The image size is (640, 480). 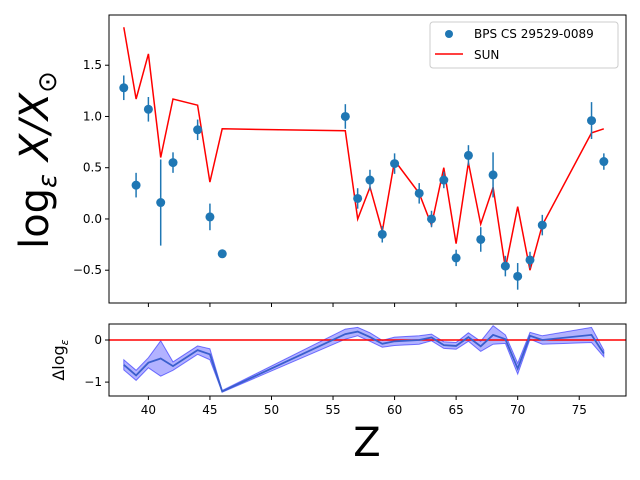 What do you see at coordinates (345, 116) in the screenshot?
I see `data-point-z56` at bounding box center [345, 116].